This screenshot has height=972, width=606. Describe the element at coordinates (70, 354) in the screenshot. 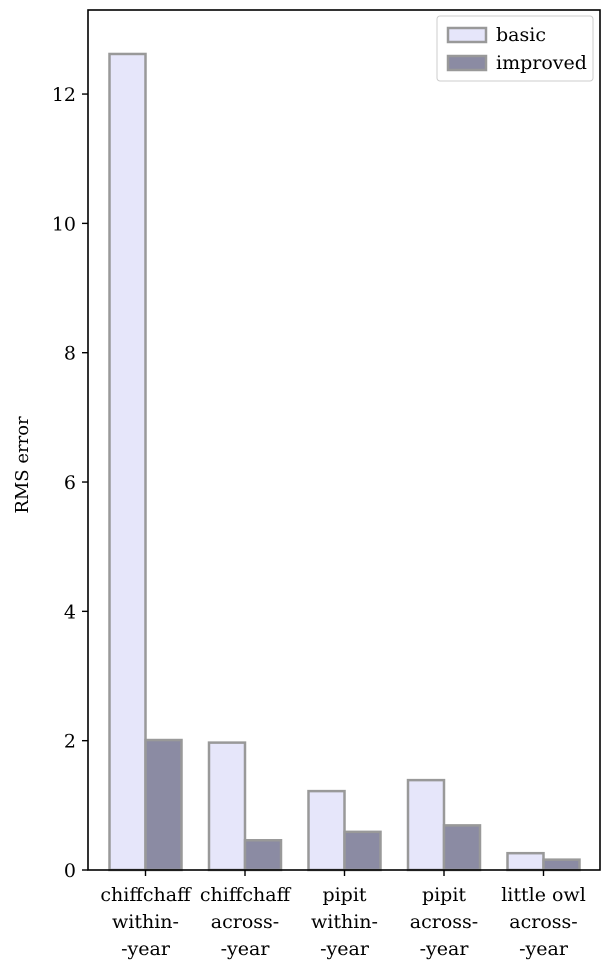

I see `y-tick-label: 8` at that location.